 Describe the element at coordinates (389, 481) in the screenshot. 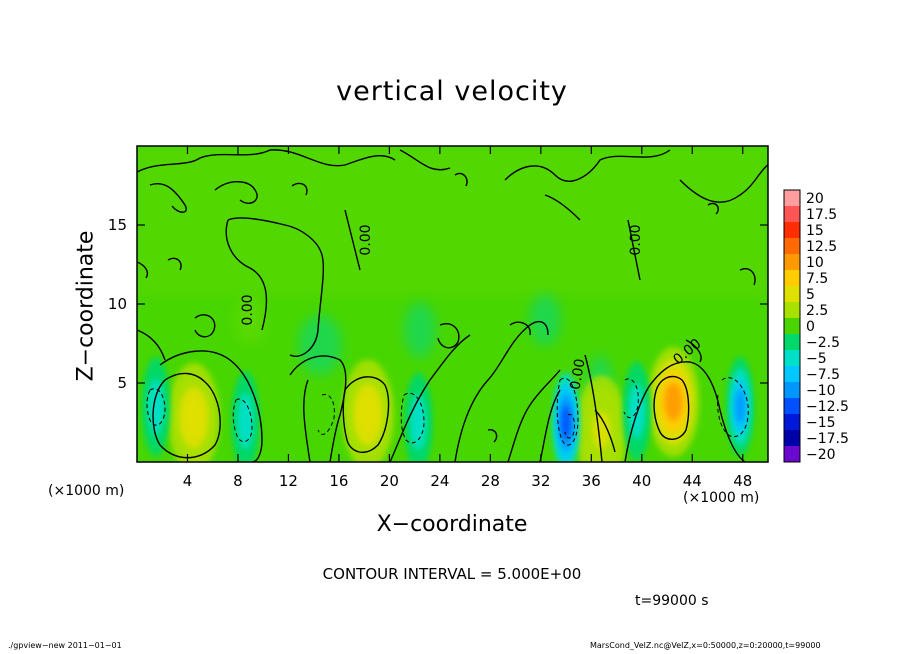

I see `x-tick-label: 20` at that location.